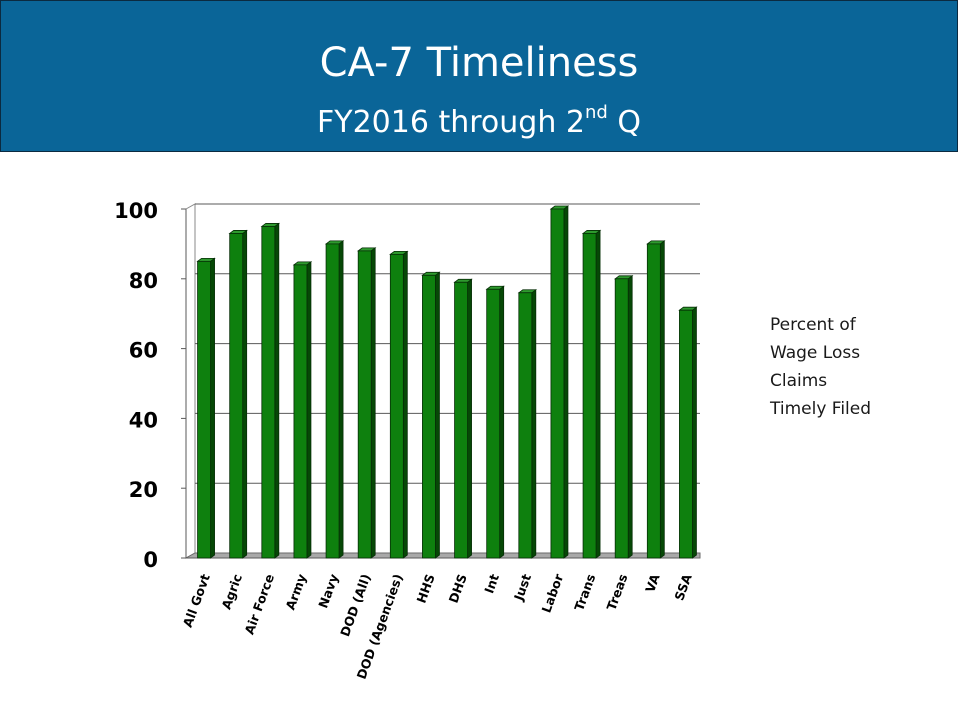  What do you see at coordinates (552, 593) in the screenshot?
I see `x-tick-label: Labor` at bounding box center [552, 593].